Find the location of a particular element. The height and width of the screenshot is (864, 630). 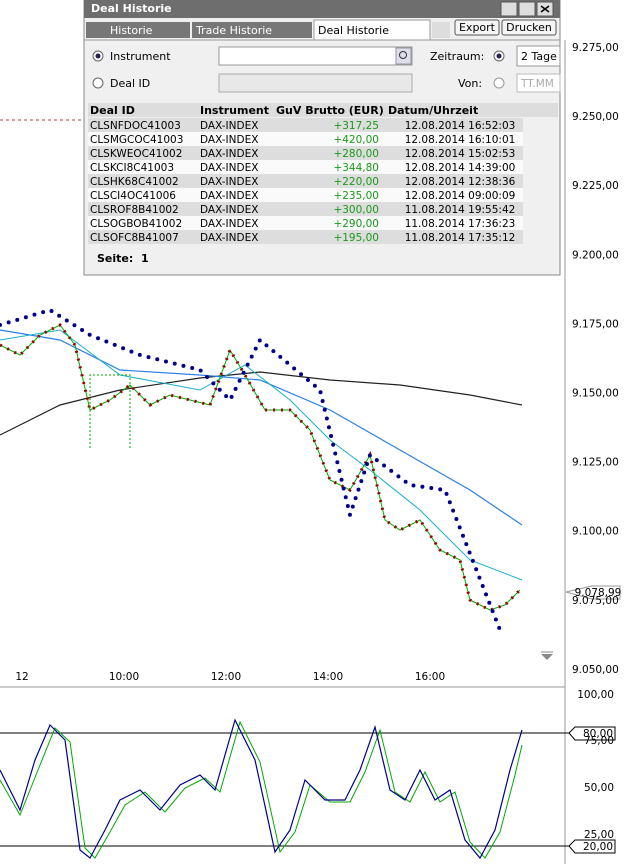

placeholder: TT.MM is located at coordinates (537, 84).